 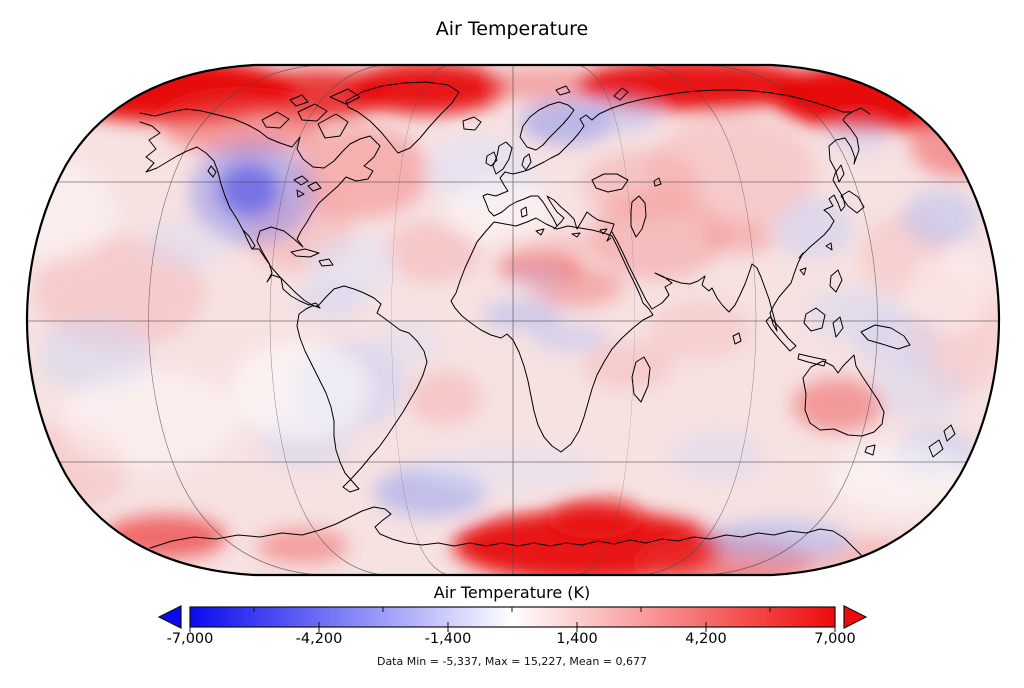 What do you see at coordinates (169, 617) in the screenshot?
I see `colorbar-left-arrow` at bounding box center [169, 617].